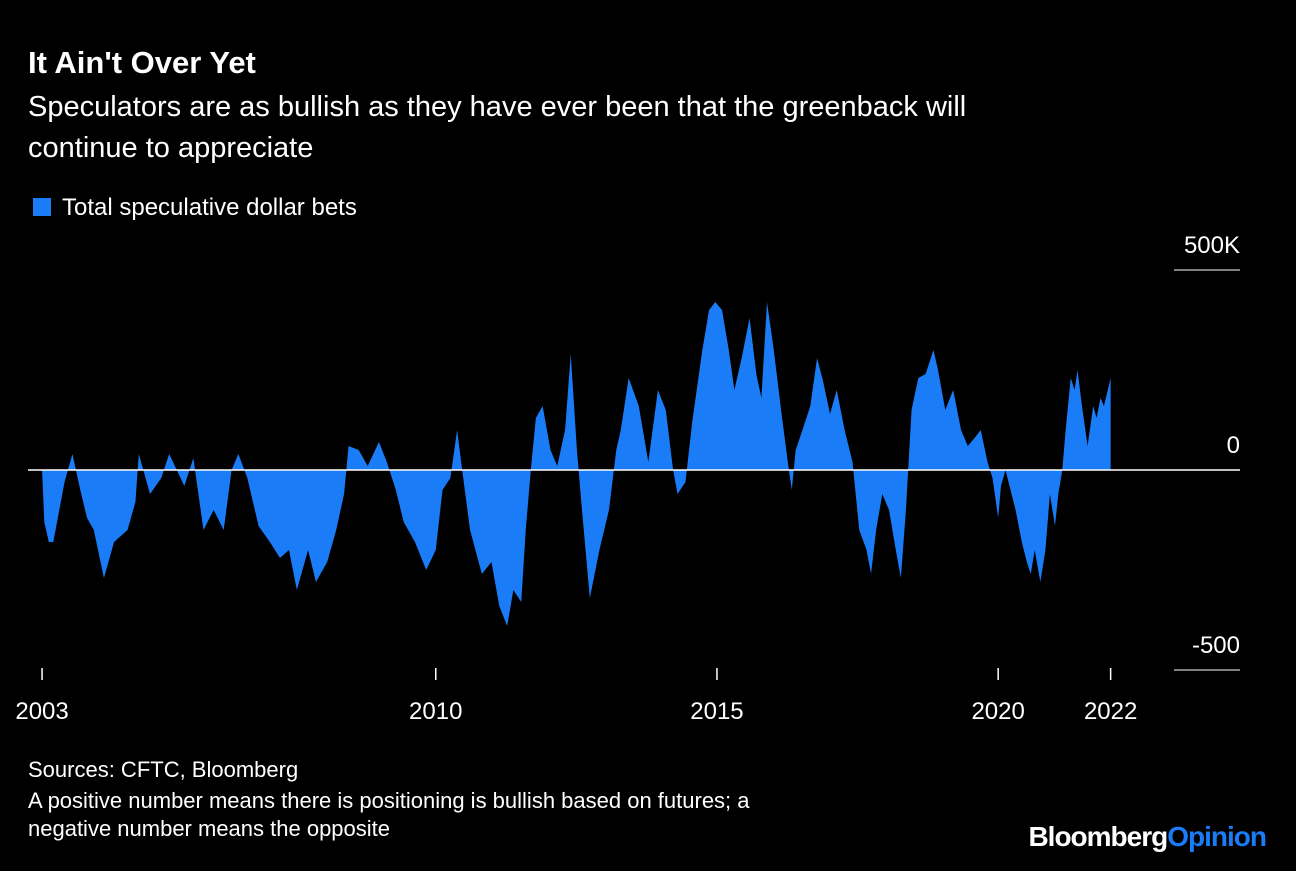 The width and height of the screenshot is (1296, 871). What do you see at coordinates (209, 207) in the screenshot?
I see `legend-label: Total speculative dollar bets` at bounding box center [209, 207].